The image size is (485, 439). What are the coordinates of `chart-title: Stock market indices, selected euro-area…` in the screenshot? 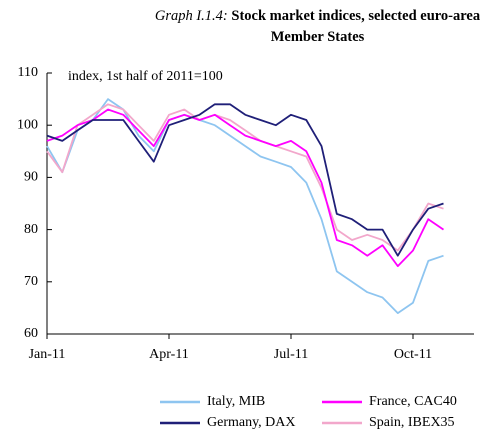 It's located at (356, 26).